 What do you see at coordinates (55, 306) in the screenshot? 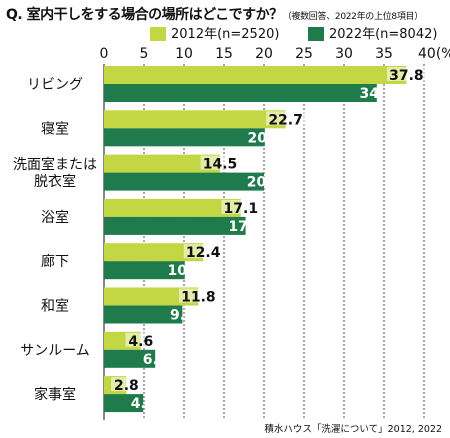
I see `category-label: 和室` at bounding box center [55, 306].